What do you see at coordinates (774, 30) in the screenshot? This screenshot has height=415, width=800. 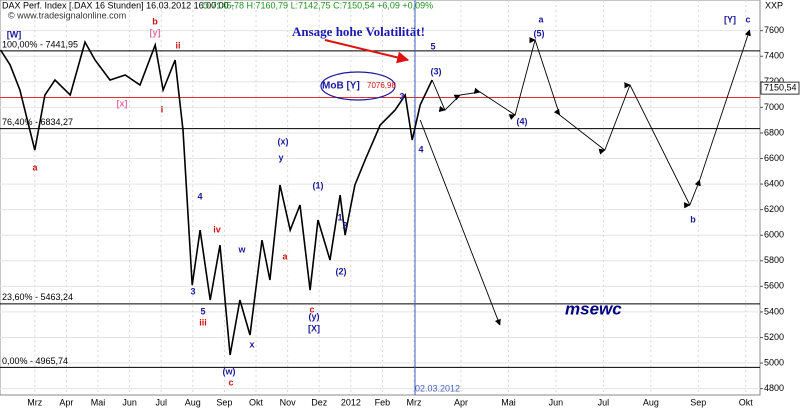 I see `y-tick-label: 7600` at bounding box center [774, 30].